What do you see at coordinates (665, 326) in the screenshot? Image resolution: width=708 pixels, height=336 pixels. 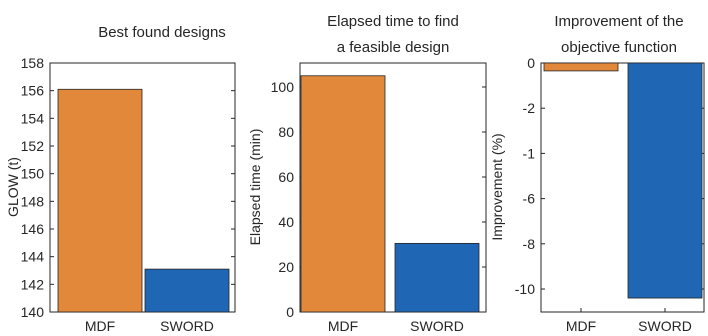 I see `panel-3-x-tick-sword: SWORD` at bounding box center [665, 326].